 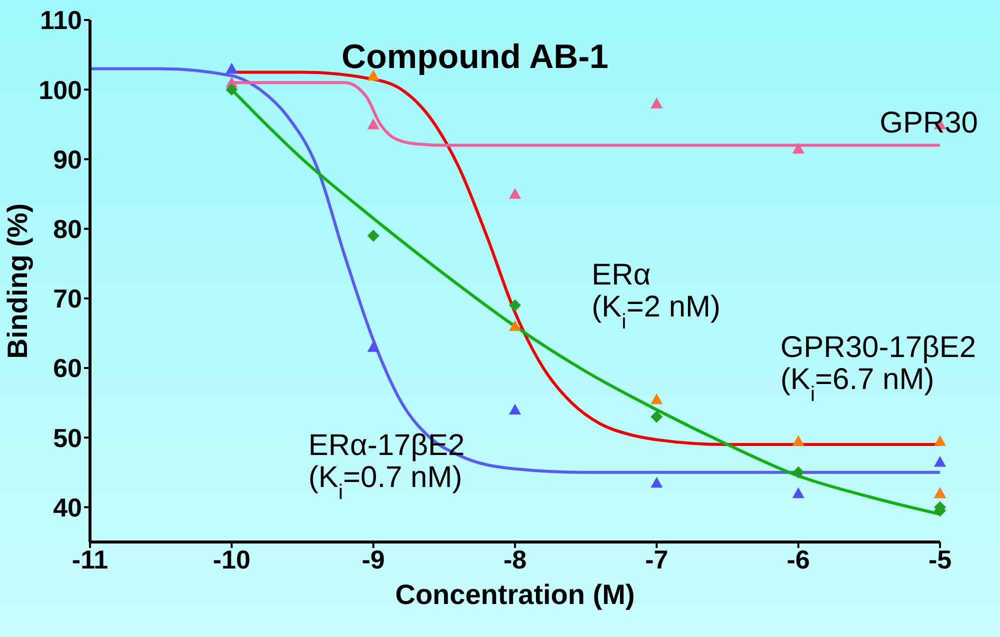 What do you see at coordinates (798, 559) in the screenshot?
I see `x-tick-label: -6` at bounding box center [798, 559].